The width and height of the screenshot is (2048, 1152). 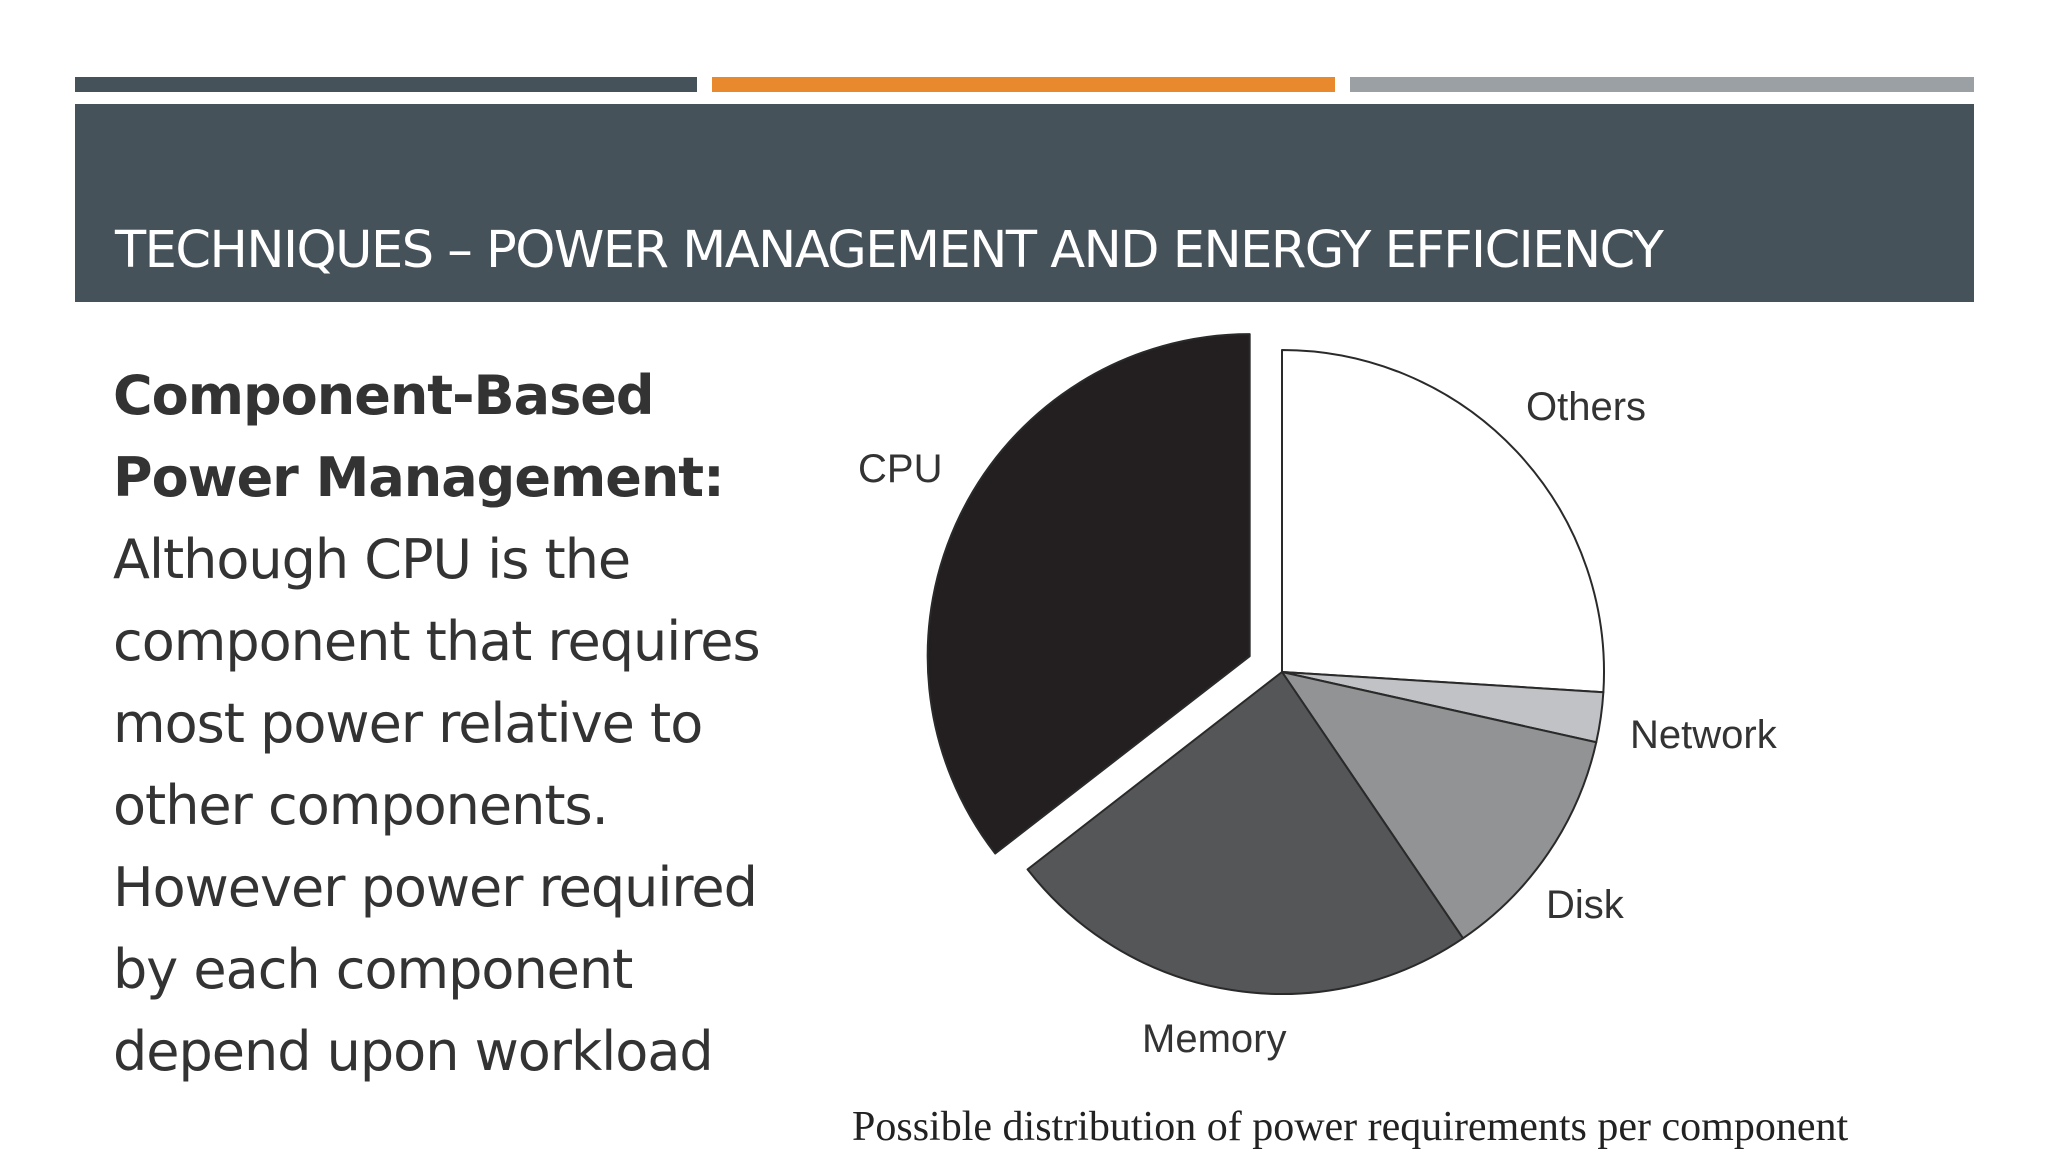 I want to click on body-text-line: component that requires, so click(x=437, y=641).